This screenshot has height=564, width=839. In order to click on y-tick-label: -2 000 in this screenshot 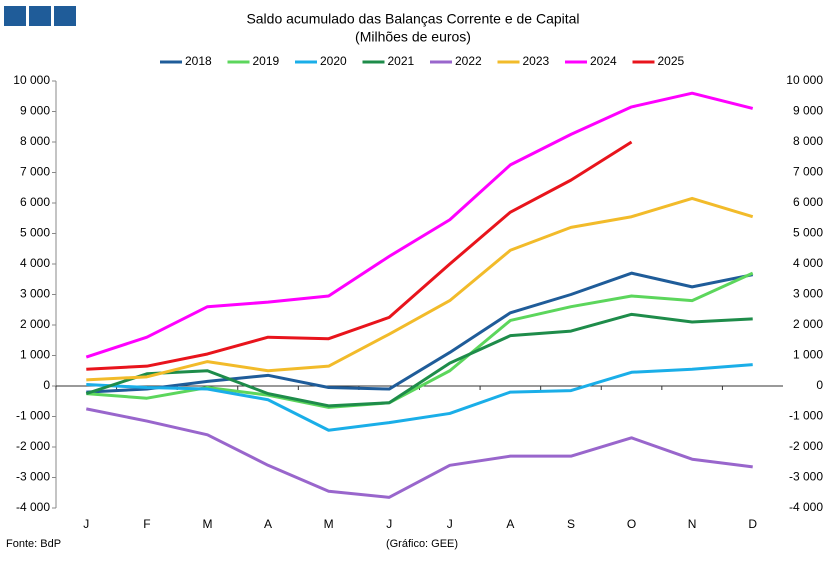, I will do `click(33, 446)`.